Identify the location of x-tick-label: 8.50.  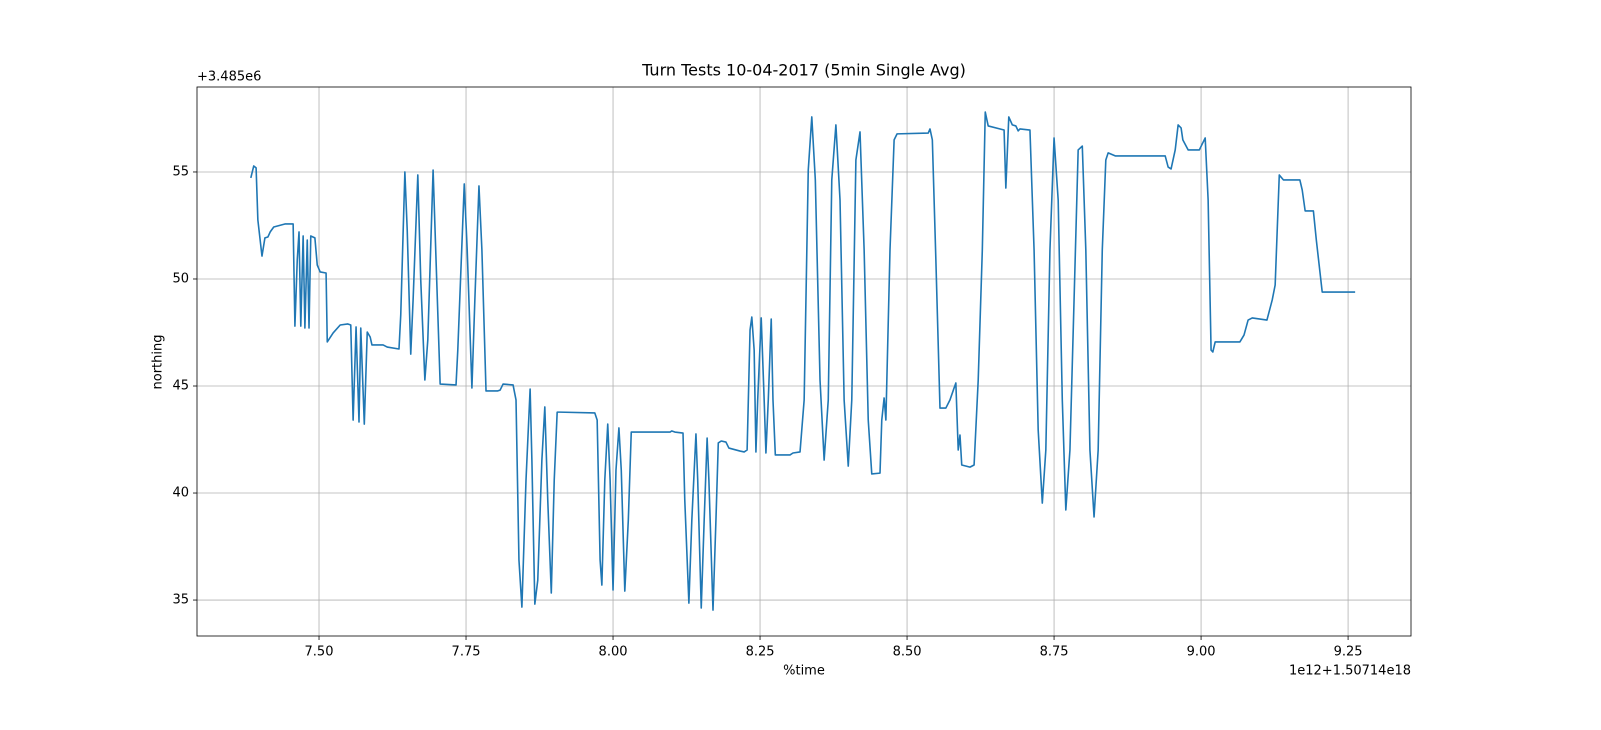
(907, 652).